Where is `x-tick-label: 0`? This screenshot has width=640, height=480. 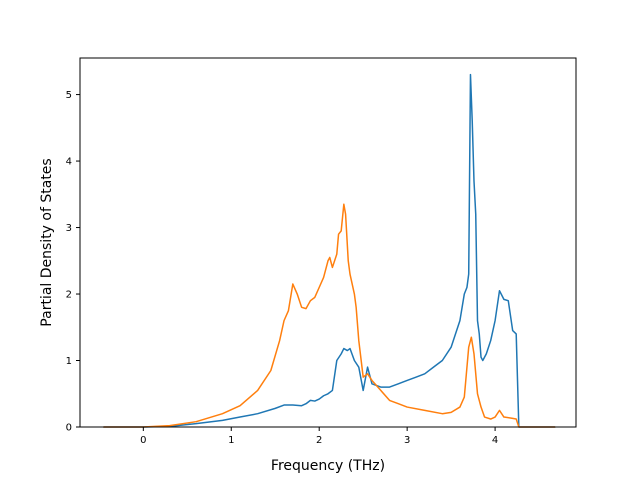 x-tick-label: 0 is located at coordinates (143, 440).